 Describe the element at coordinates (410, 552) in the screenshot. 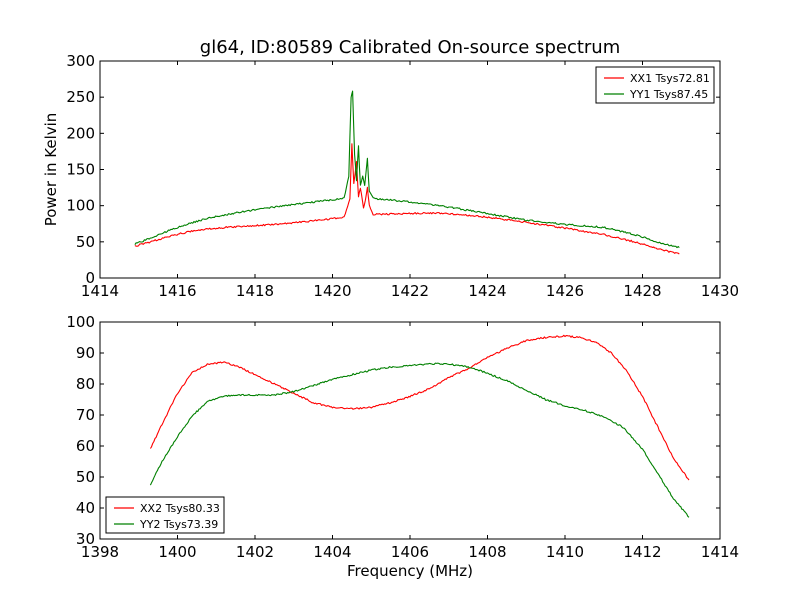

I see `x-tick-label: 1406` at that location.